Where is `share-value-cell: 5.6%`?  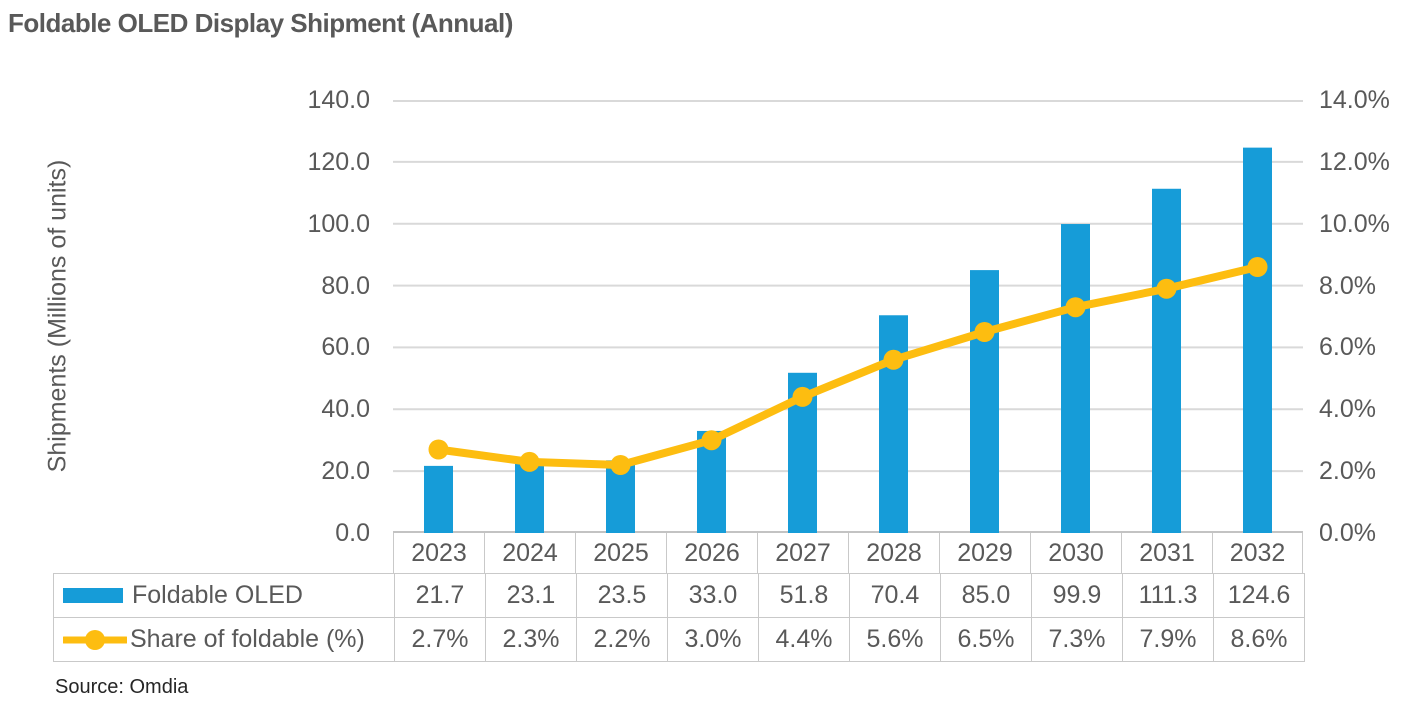
share-value-cell: 5.6% is located at coordinates (894, 639).